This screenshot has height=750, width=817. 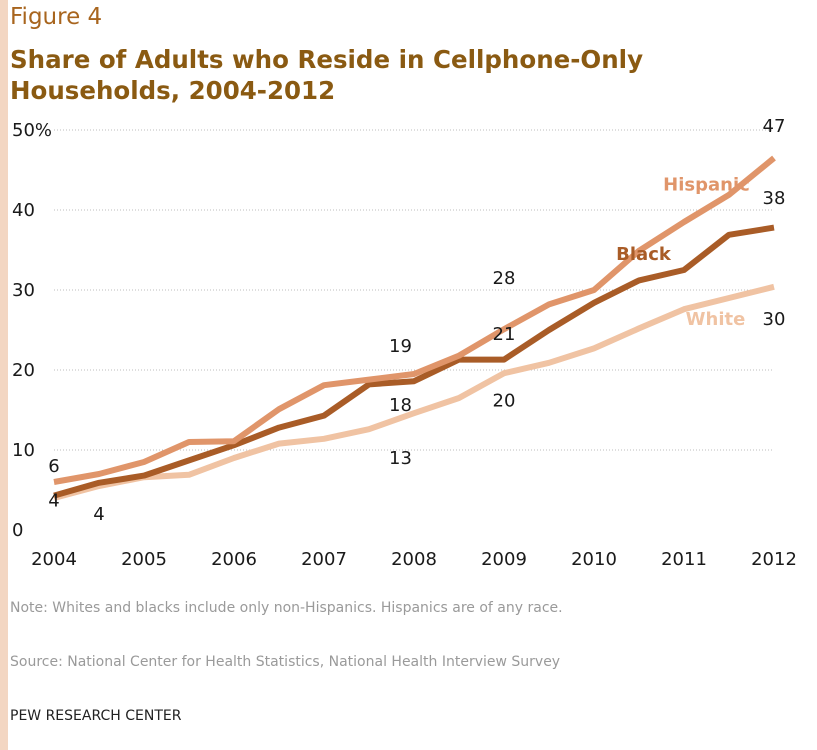 I want to click on y-tick-label: 40, so click(x=23, y=210).